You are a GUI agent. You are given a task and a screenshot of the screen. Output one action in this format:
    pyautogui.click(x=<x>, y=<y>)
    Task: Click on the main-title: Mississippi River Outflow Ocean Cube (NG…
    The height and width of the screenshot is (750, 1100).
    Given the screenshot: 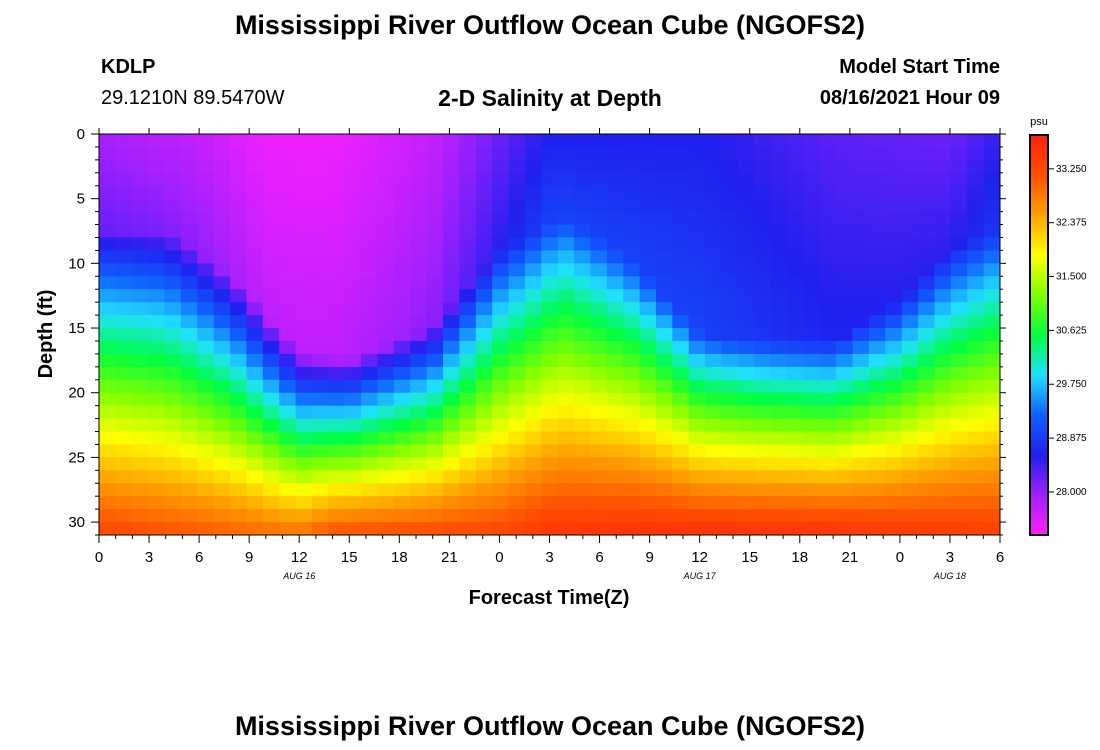 What is the action you would take?
    pyautogui.click(x=550, y=25)
    